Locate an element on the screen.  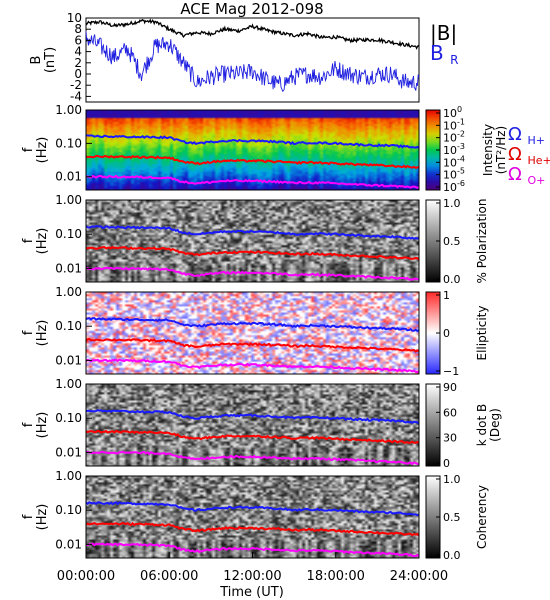
field-y-tick-label: 4 is located at coordinates (78, 52).